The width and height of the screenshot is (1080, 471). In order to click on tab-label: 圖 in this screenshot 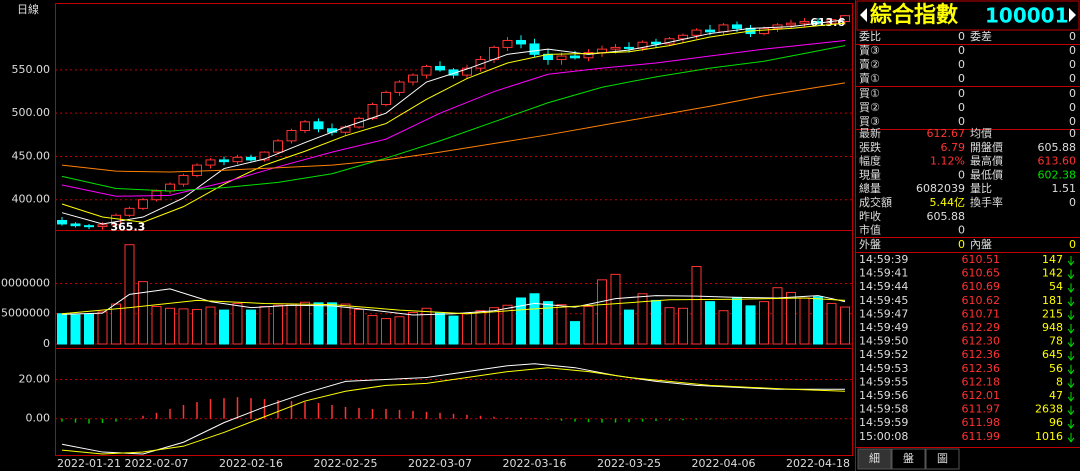, I will do `click(942, 458)`.